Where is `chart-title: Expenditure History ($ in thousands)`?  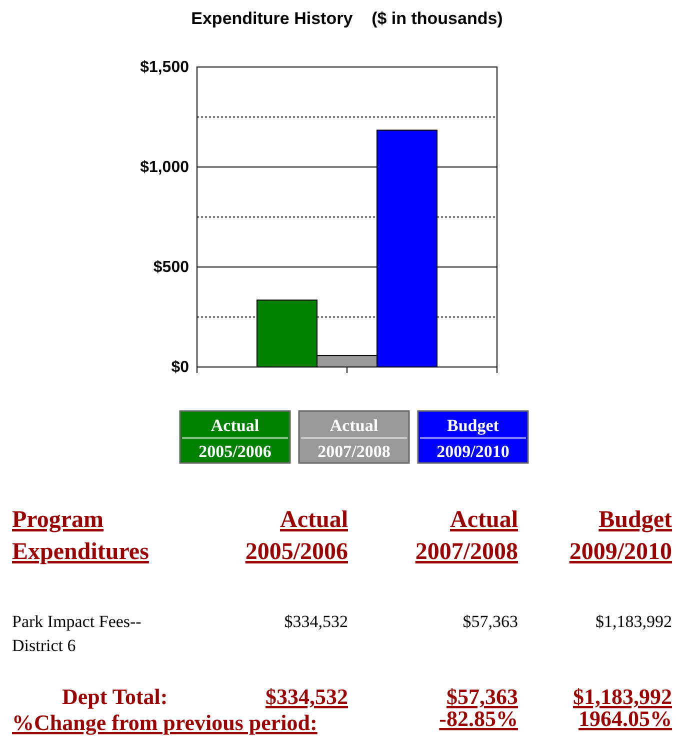
chart-title: Expenditure History ($ in thousands) is located at coordinates (347, 18).